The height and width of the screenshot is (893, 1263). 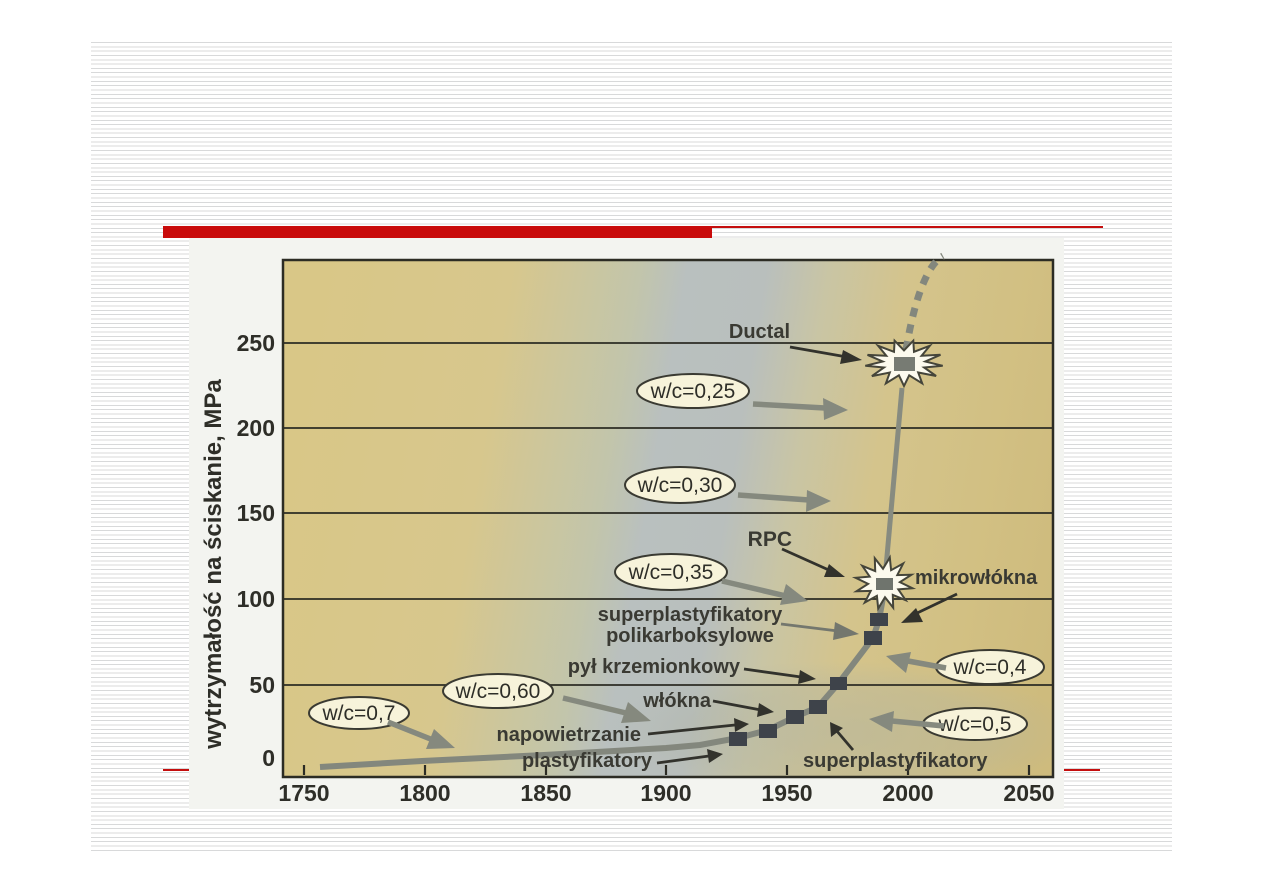 What do you see at coordinates (975, 724) in the screenshot?
I see `svg-text: w/c=0,5` at bounding box center [975, 724].